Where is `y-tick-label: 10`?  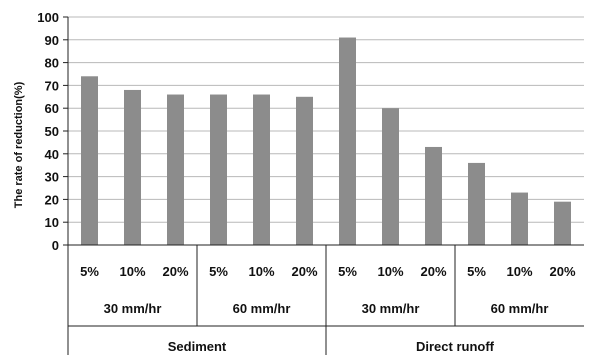
y-tick-label: 10 is located at coordinates (52, 222).